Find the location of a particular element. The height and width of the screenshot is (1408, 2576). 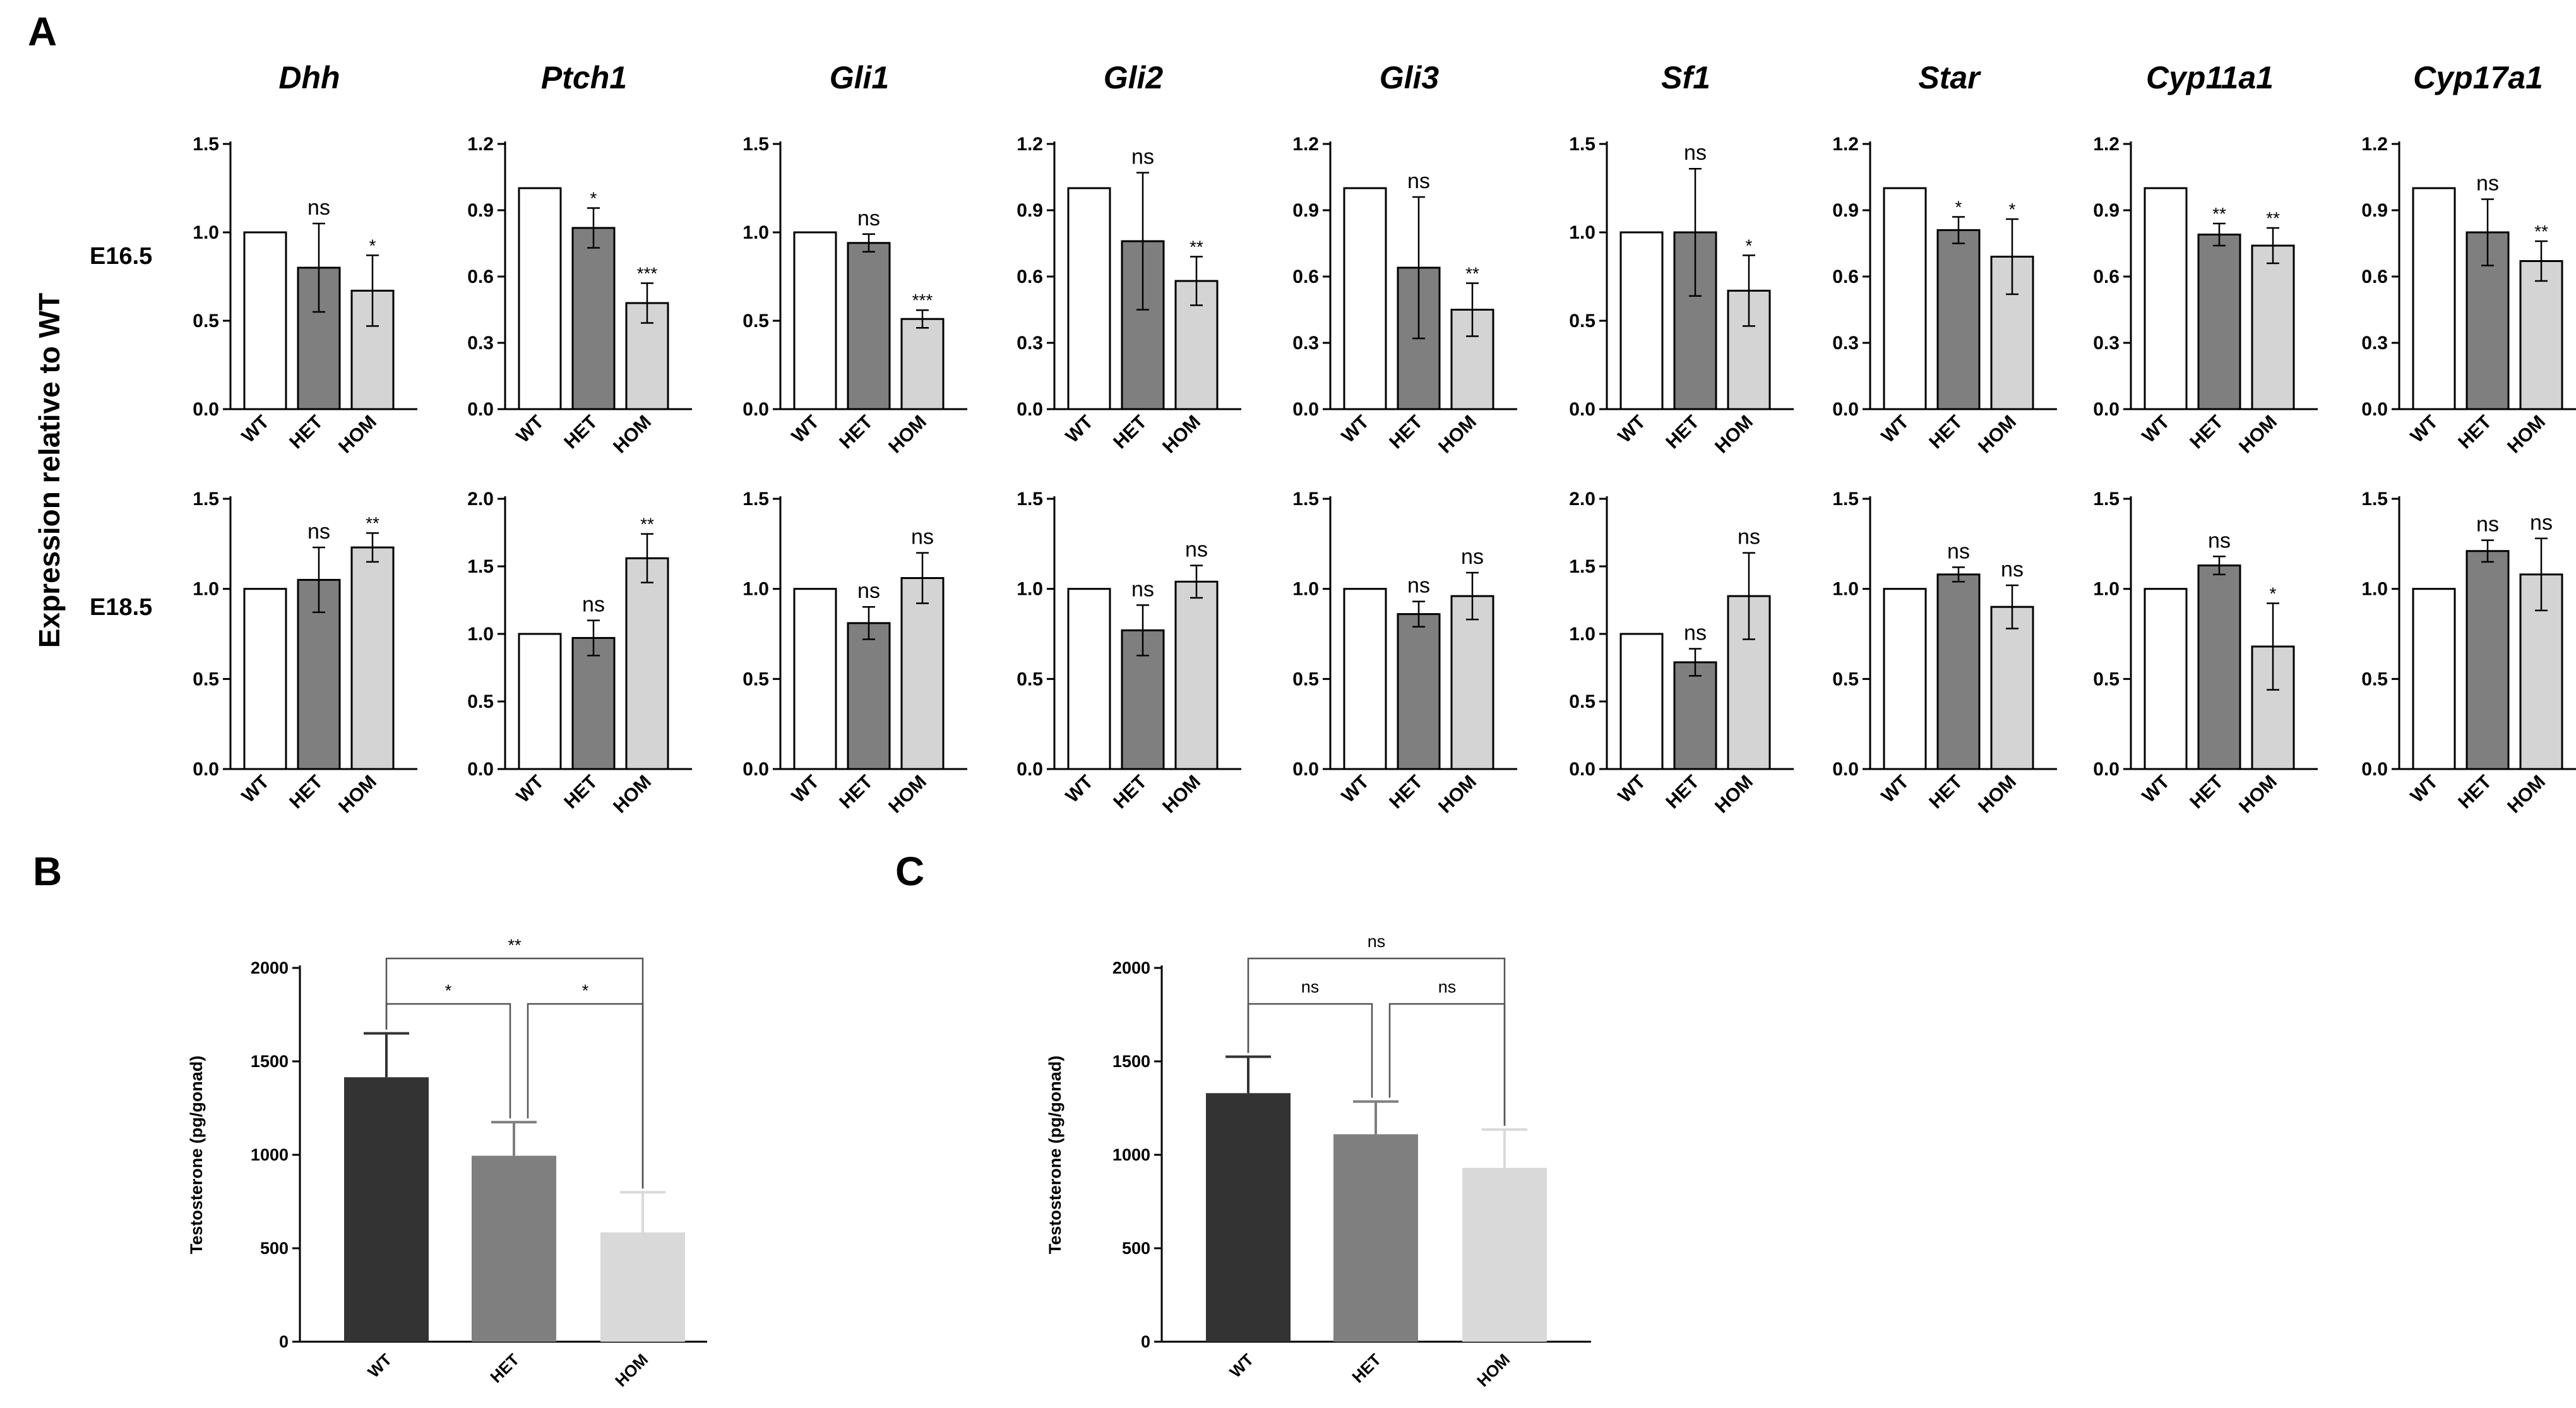

panel-c-bracket-het-hom-label: ns is located at coordinates (1447, 986).